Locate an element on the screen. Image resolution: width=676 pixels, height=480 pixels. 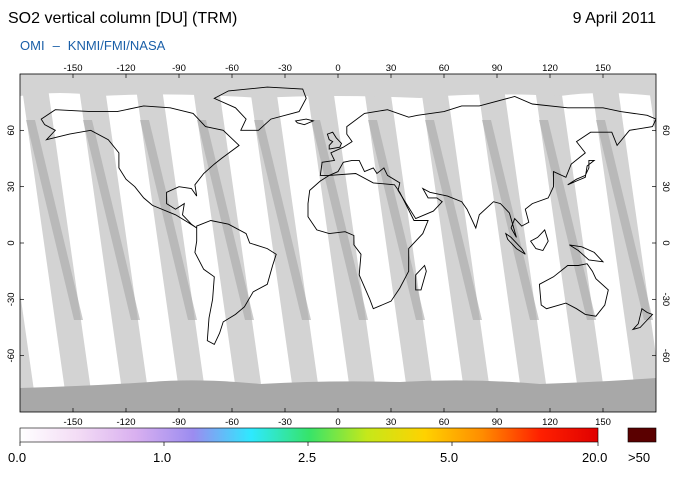
coastline-madagascar is located at coordinates (421, 277).